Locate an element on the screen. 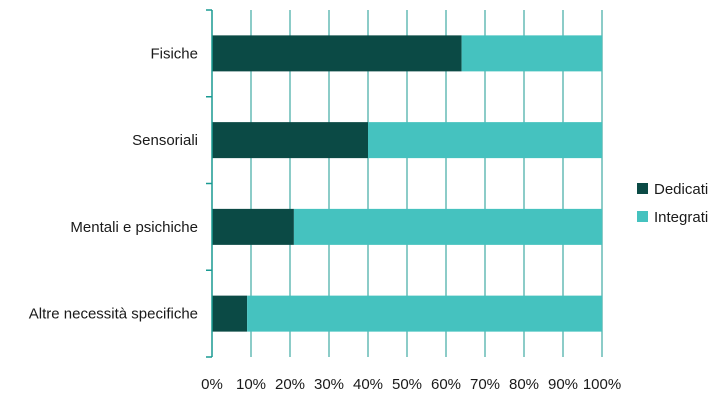  x-tick-label: 30% is located at coordinates (329, 384).